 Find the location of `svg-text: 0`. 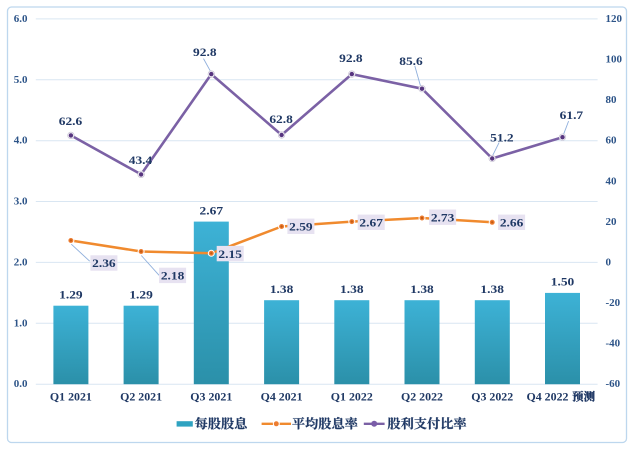

svg-text: 0 is located at coordinates (609, 262).